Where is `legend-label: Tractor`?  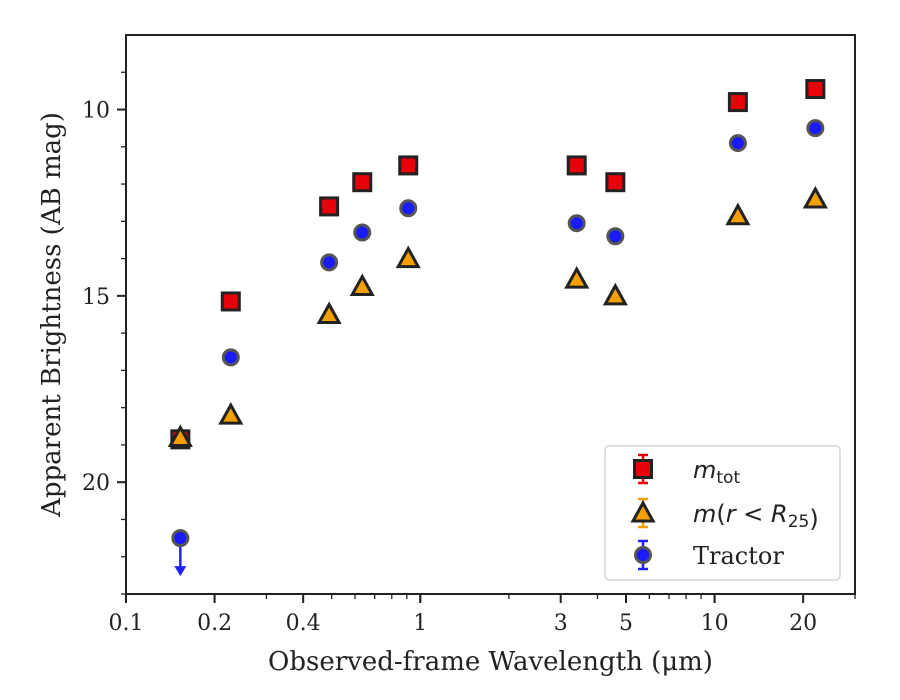
legend-label: Tractor is located at coordinates (738, 556).